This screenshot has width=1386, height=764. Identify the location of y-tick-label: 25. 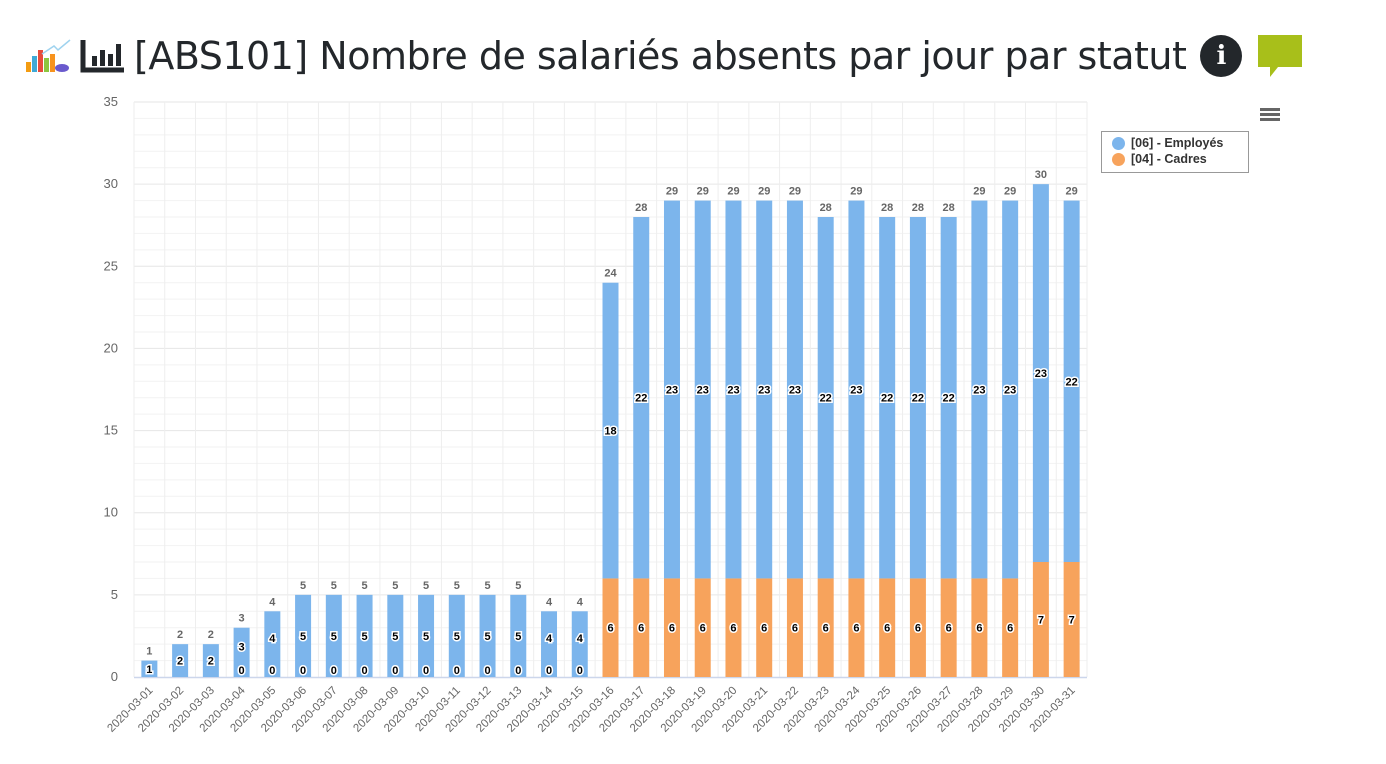
(111, 265).